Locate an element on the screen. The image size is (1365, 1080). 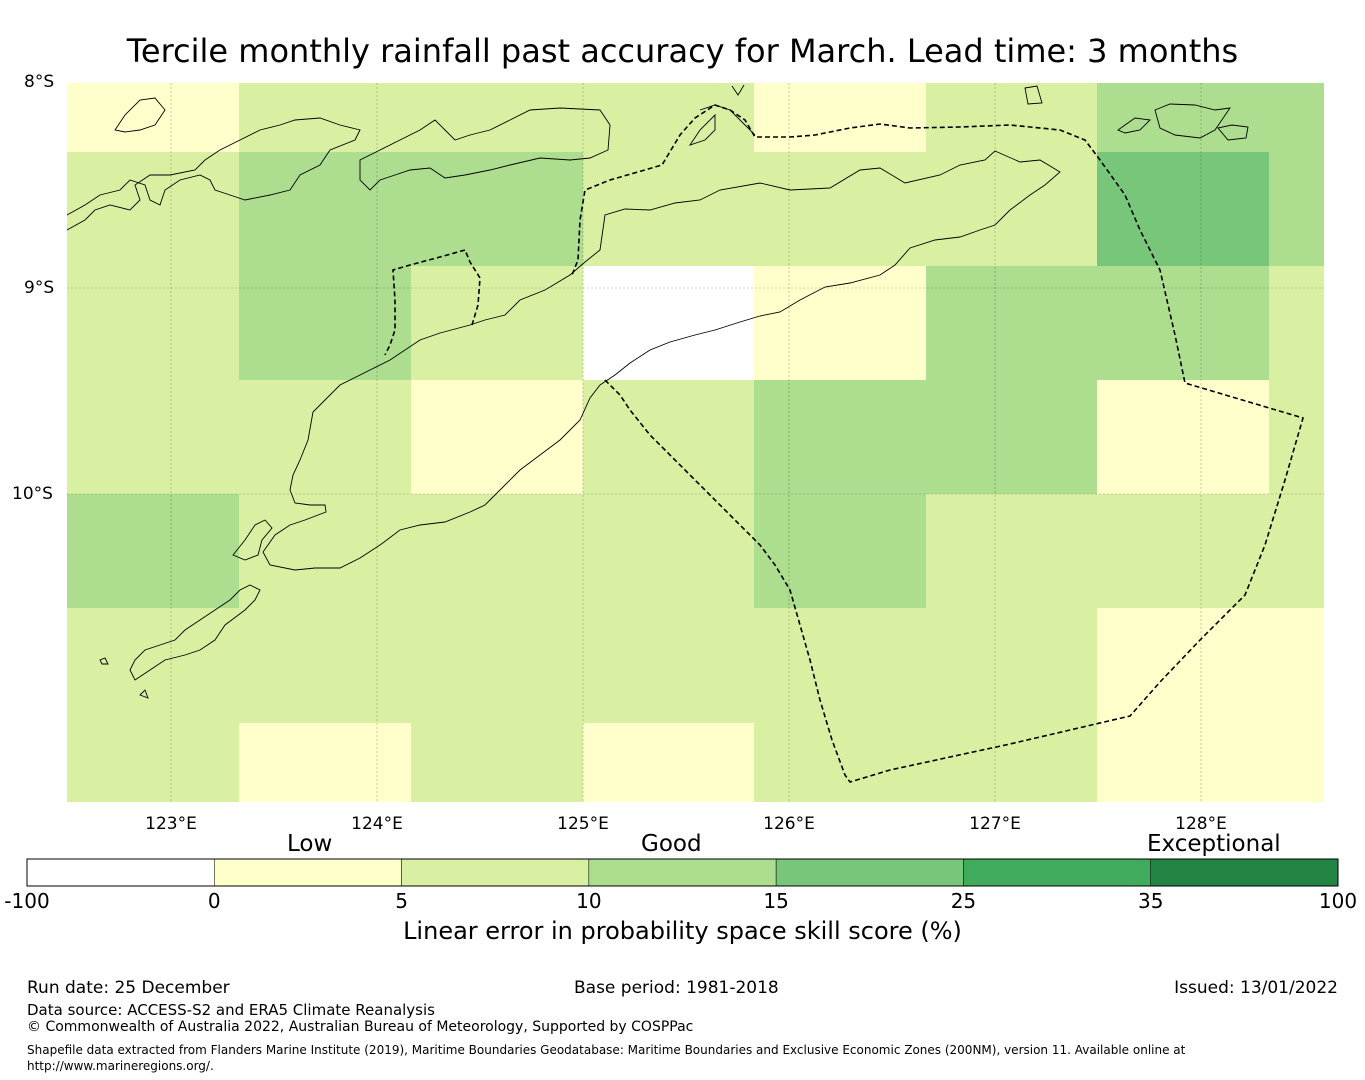
lat-label-10s: 10°S is located at coordinates (32, 494).